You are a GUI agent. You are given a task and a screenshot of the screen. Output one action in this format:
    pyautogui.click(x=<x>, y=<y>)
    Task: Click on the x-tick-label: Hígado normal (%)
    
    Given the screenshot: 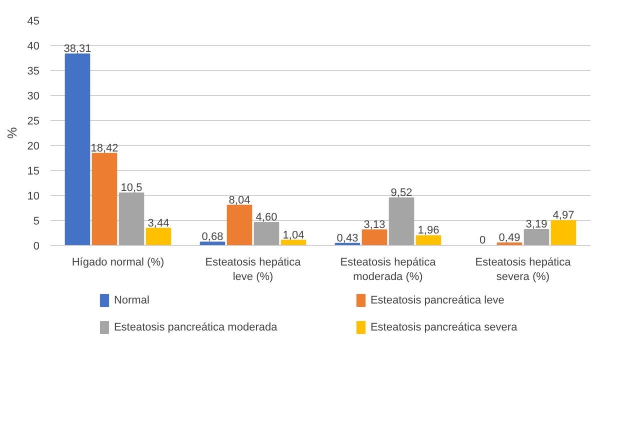 What is the action you would take?
    pyautogui.click(x=118, y=262)
    